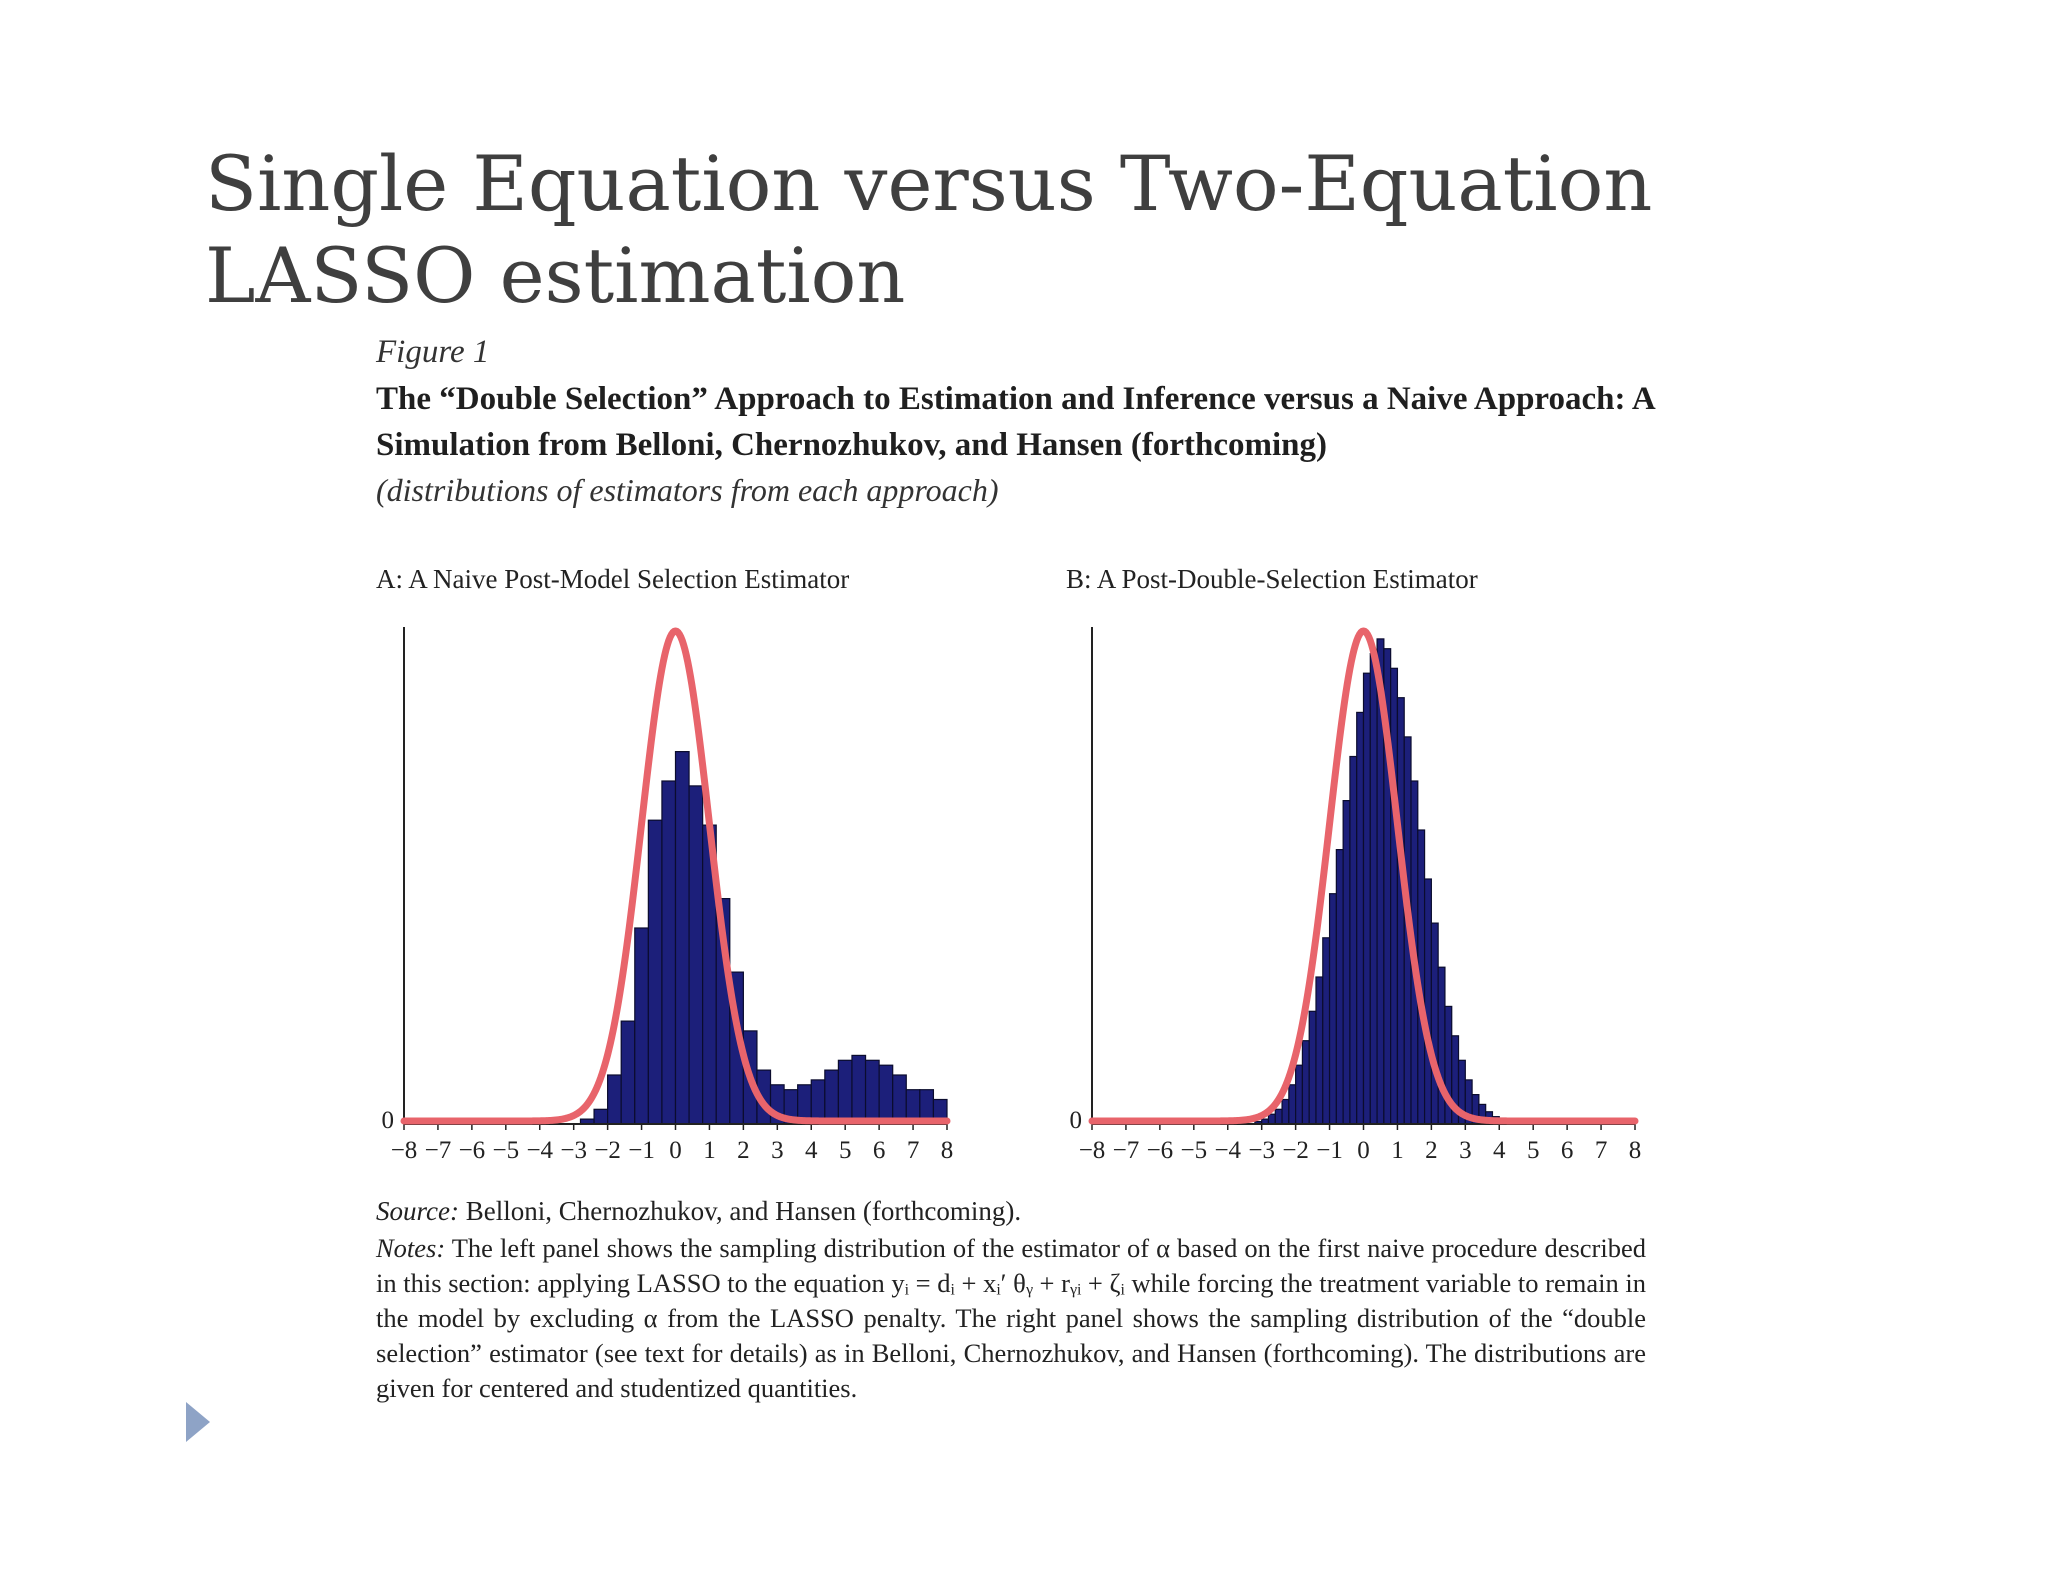 The image size is (2048, 1582). I want to click on source-label: Source:, so click(417, 1211).